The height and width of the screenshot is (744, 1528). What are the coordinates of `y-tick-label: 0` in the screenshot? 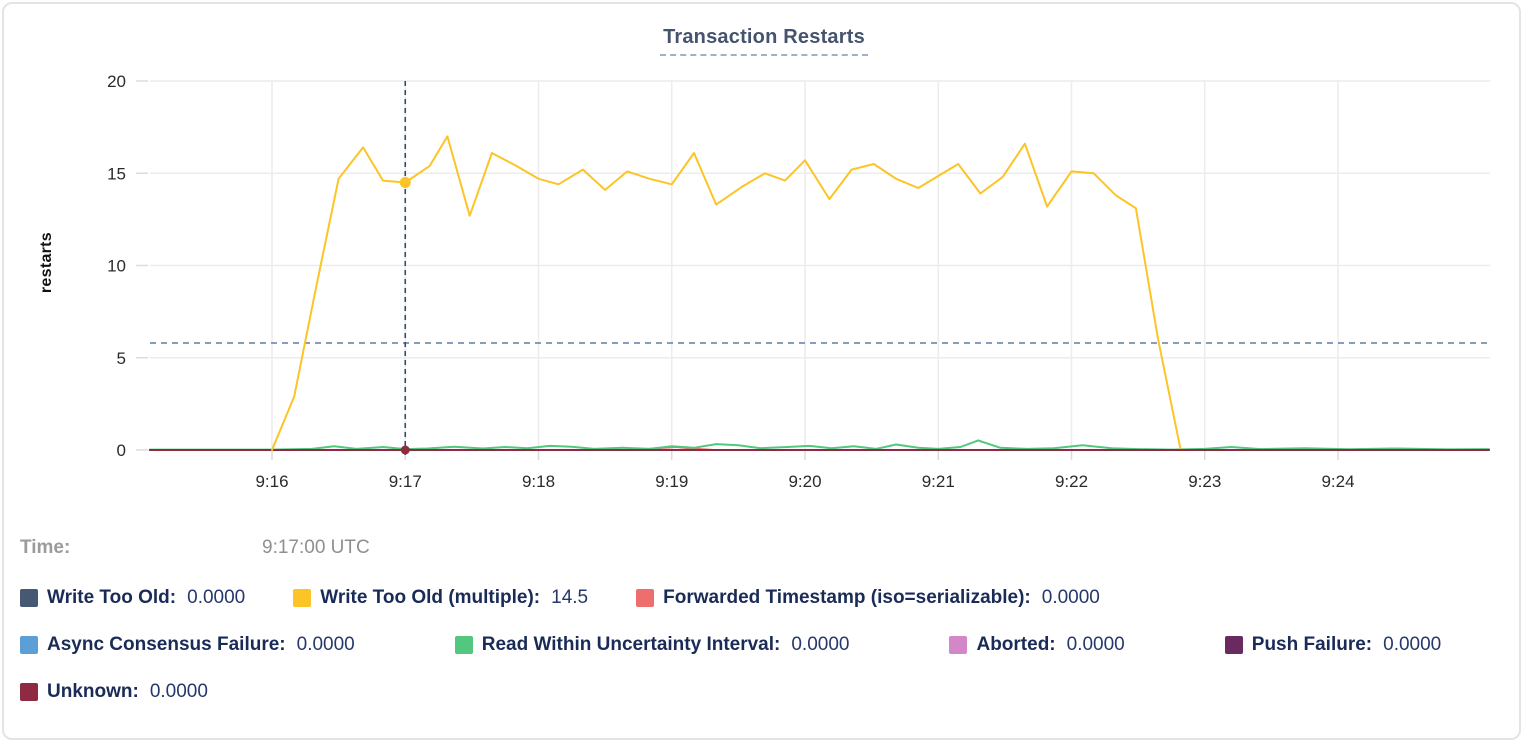 It's located at (121, 450).